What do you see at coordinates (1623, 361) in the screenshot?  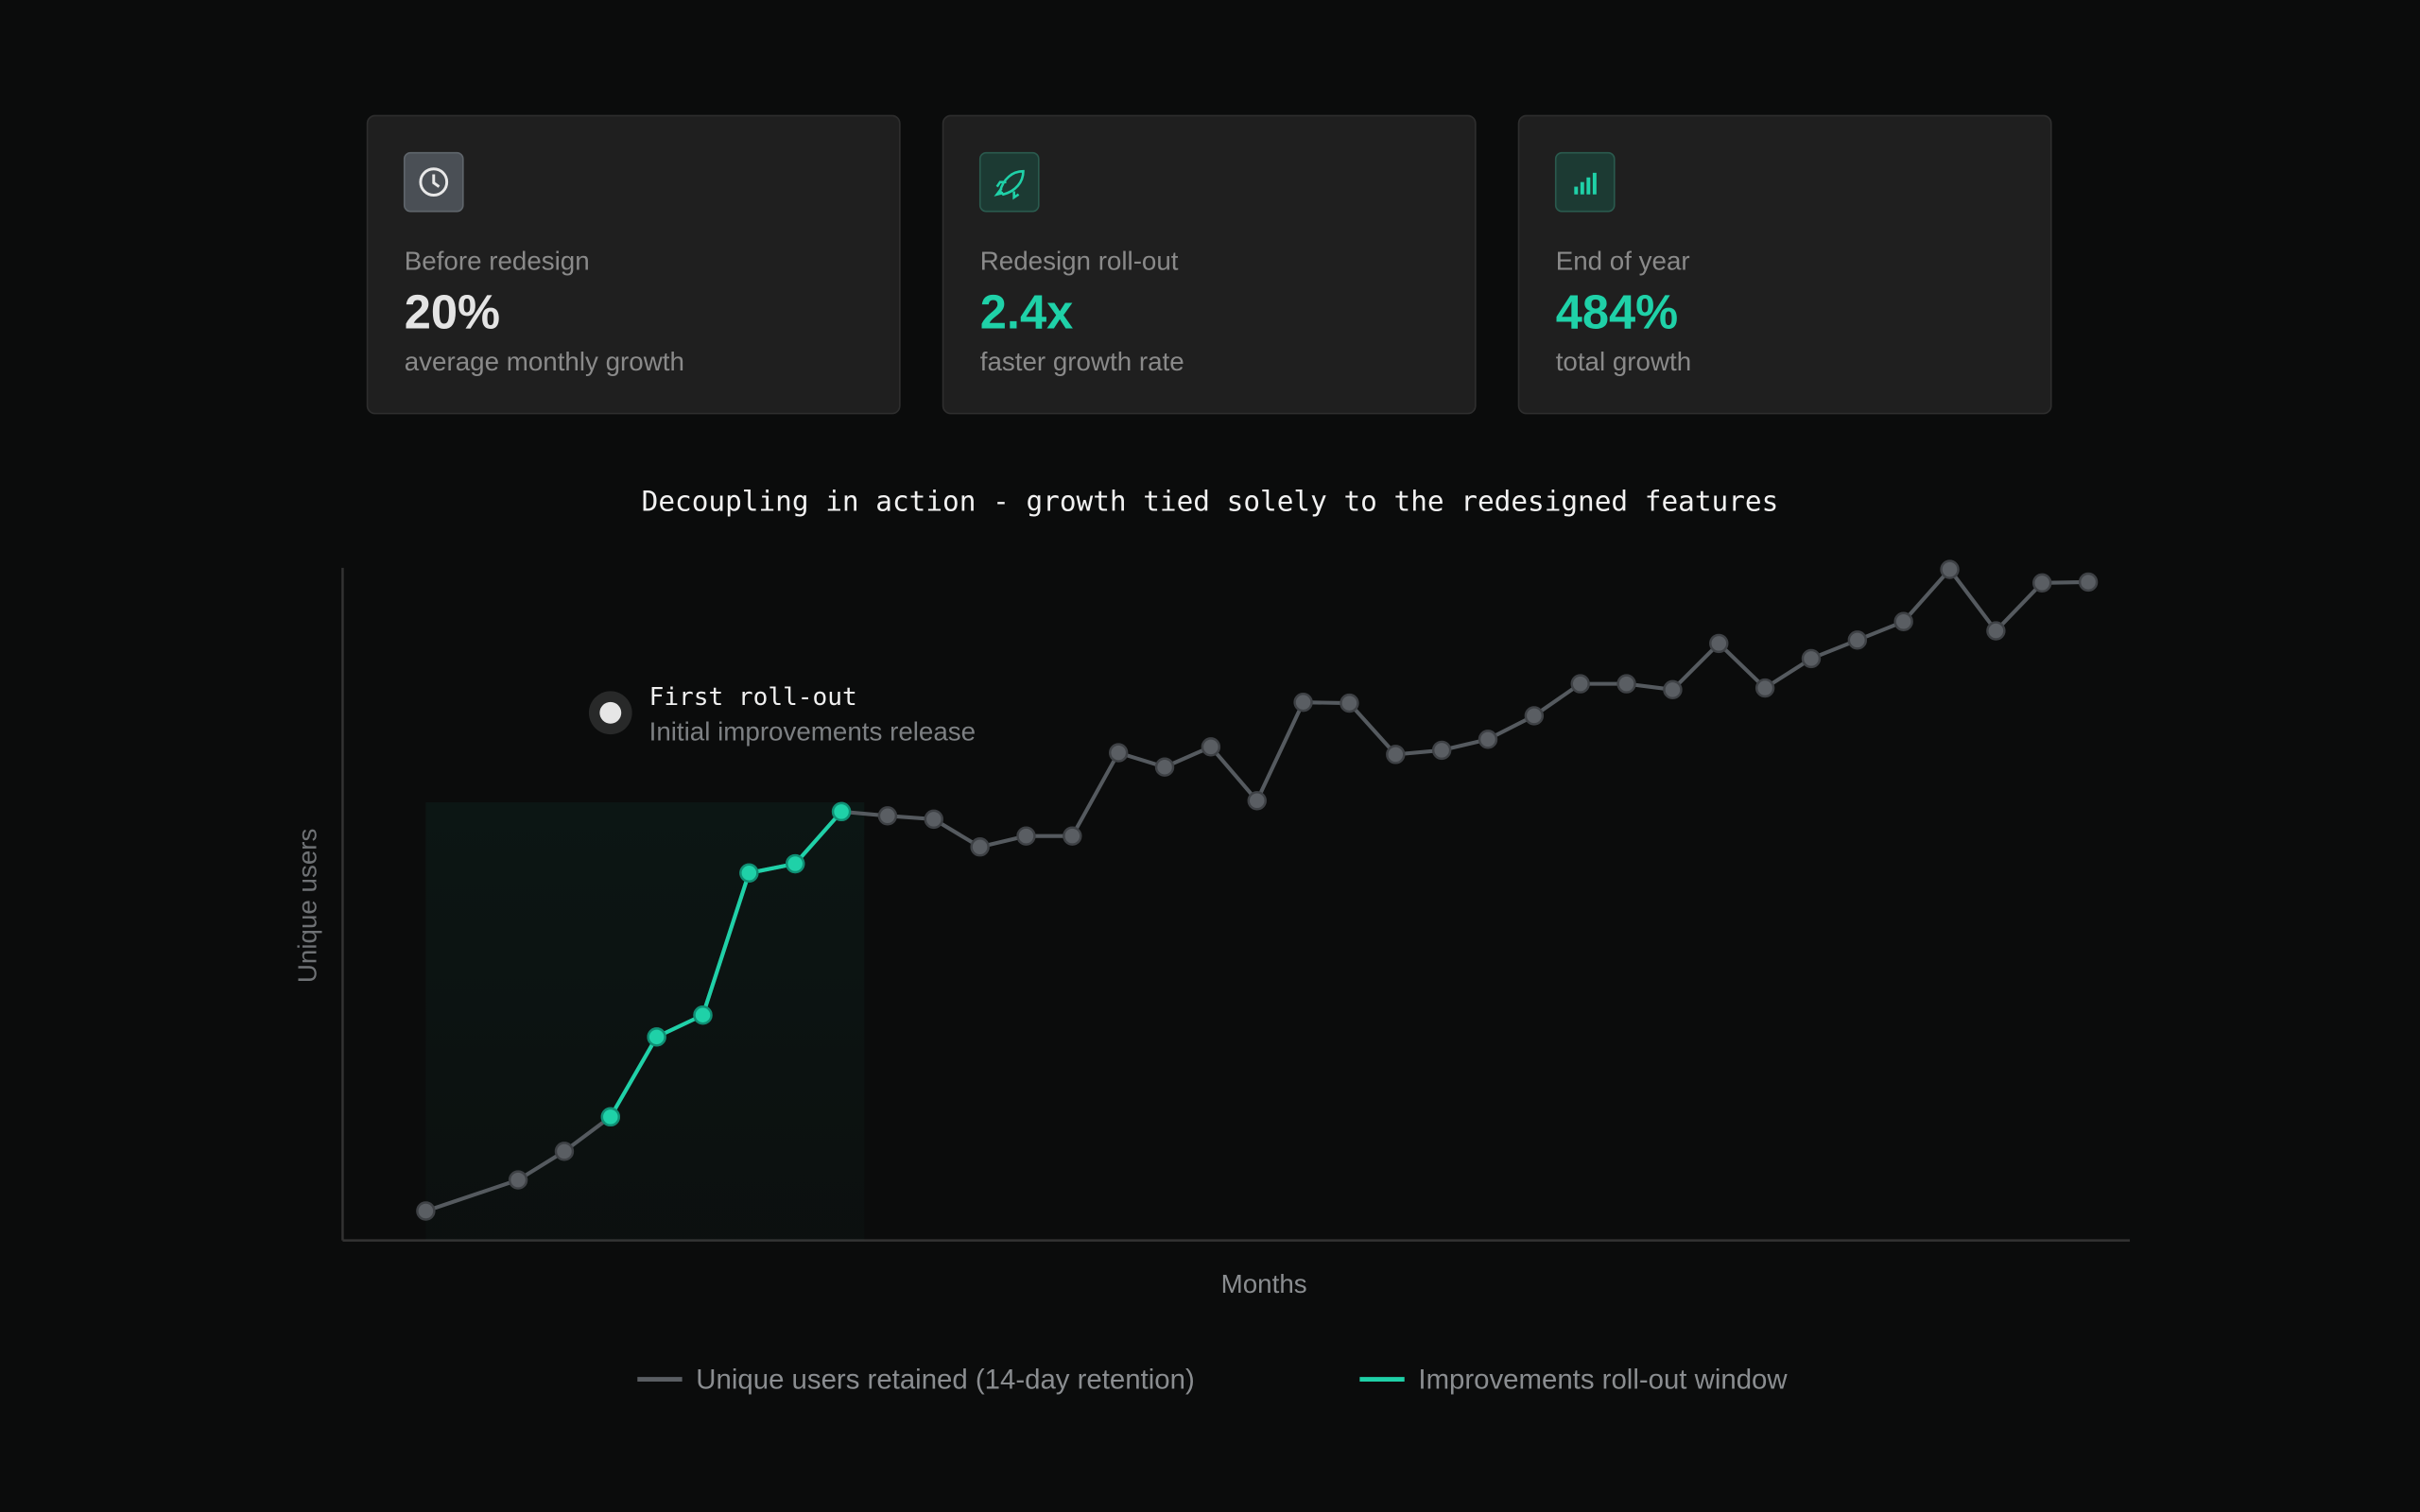 I see `stat-description: total growth` at bounding box center [1623, 361].